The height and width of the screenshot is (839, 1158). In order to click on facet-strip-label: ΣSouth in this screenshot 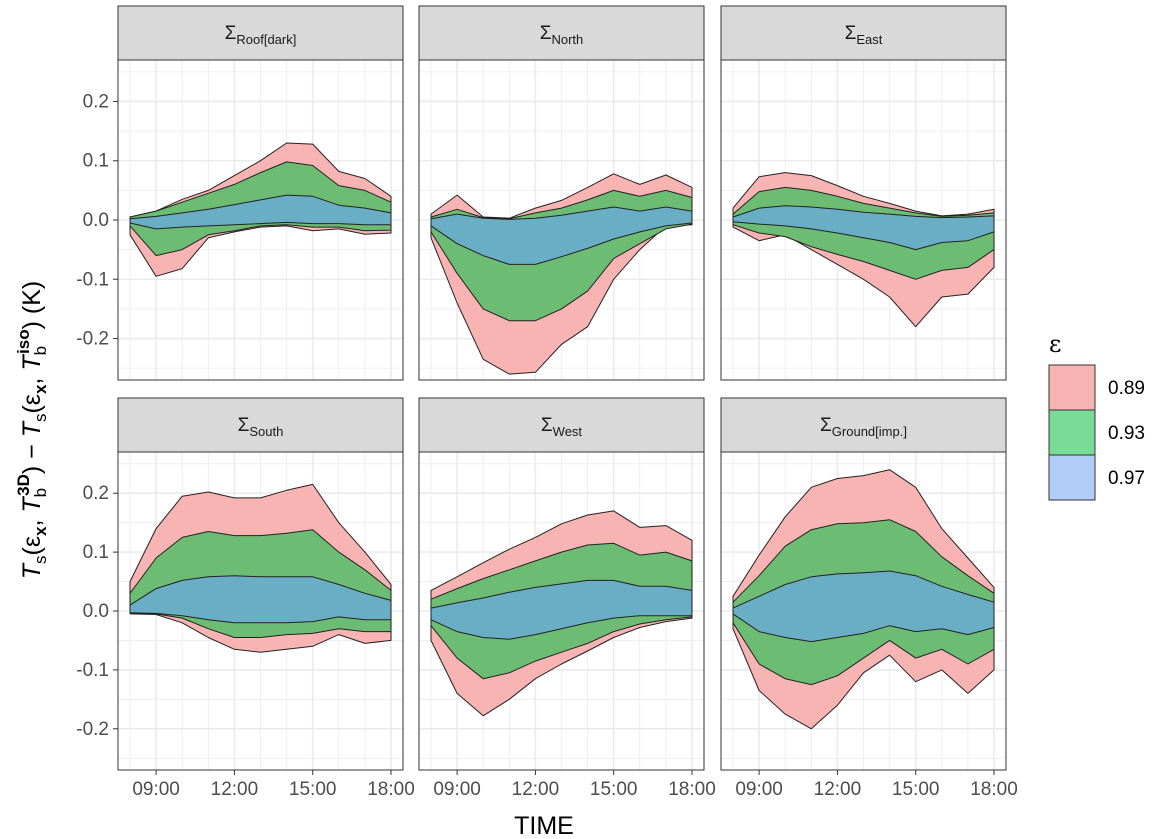, I will do `click(261, 427)`.